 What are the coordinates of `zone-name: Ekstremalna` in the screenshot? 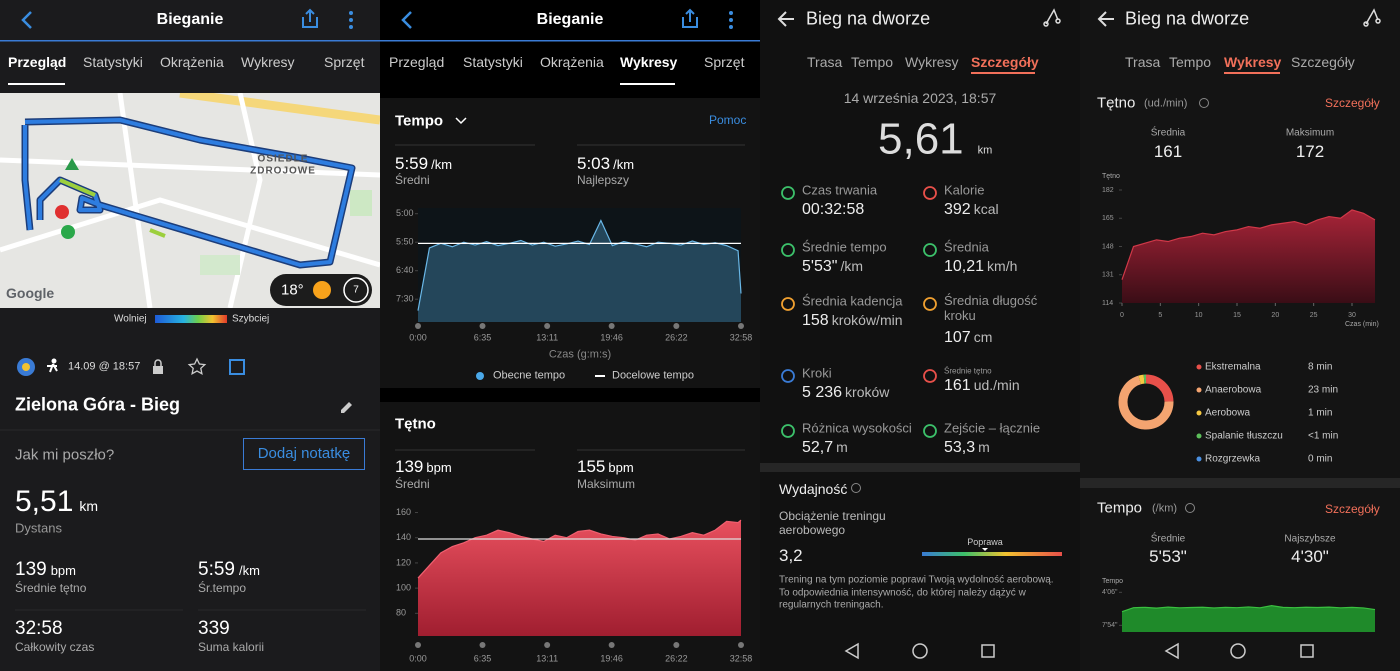 It's located at (1233, 367).